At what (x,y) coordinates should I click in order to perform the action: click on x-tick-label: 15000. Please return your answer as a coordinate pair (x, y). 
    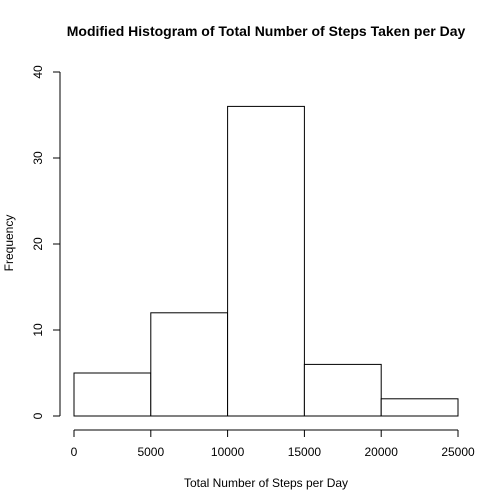
    Looking at the image, I should click on (305, 452).